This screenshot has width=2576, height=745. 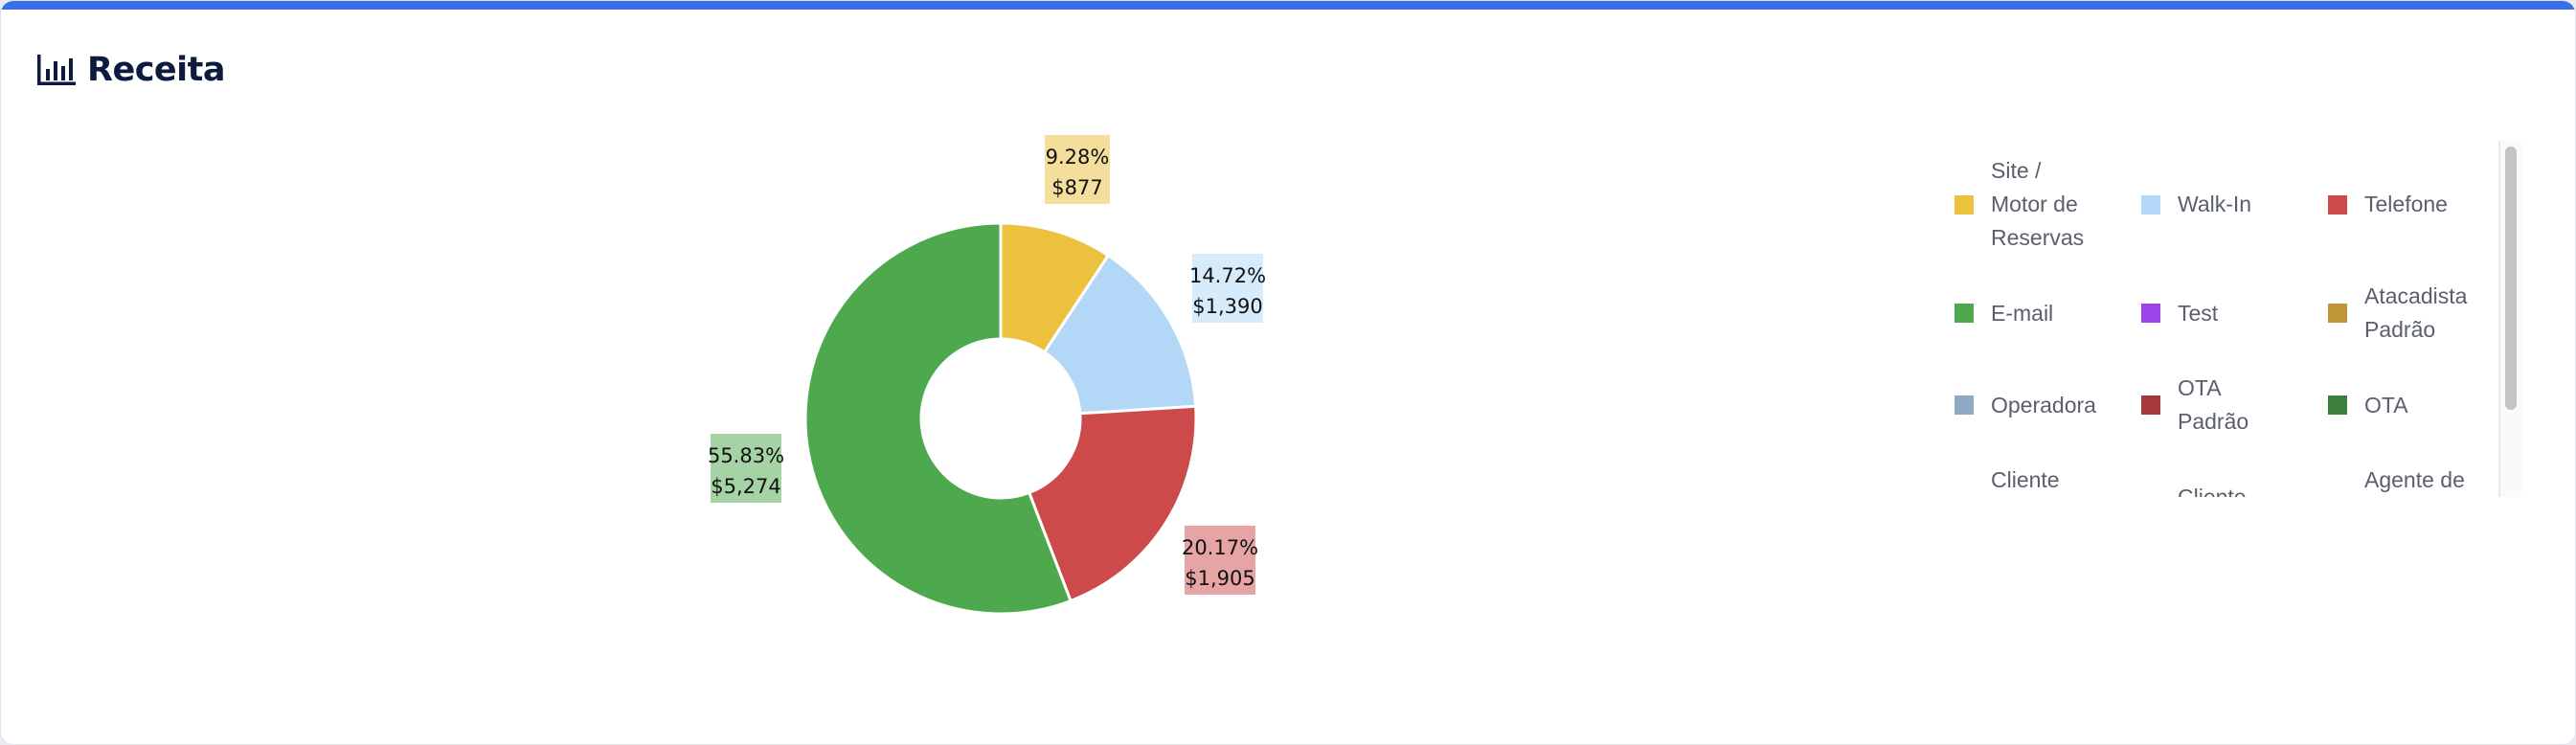 I want to click on data-label: 9.28% $877, so click(x=1077, y=170).